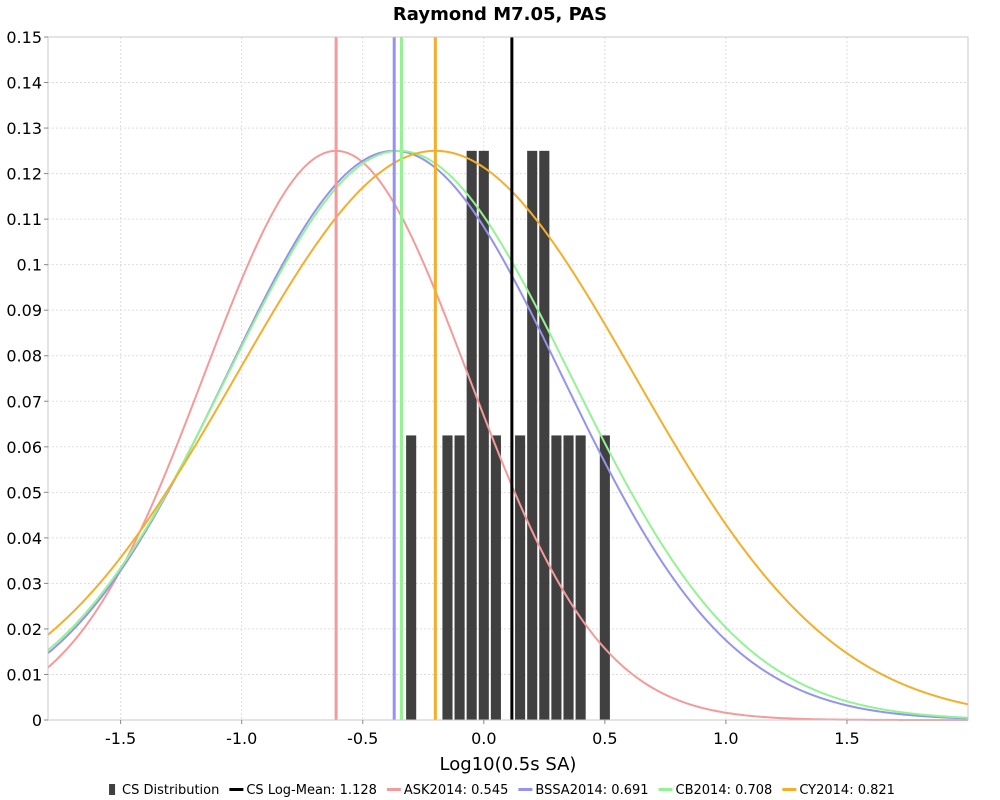 This screenshot has width=1000, height=800. What do you see at coordinates (112, 789) in the screenshot?
I see `legend-swatch` at bounding box center [112, 789].